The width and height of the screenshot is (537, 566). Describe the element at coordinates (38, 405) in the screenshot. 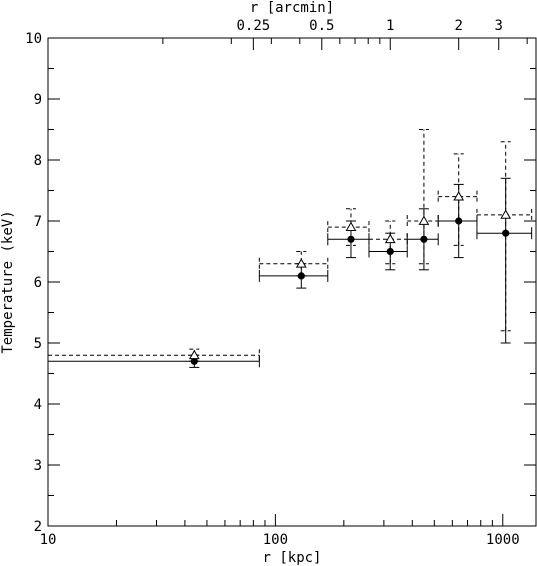

I see `y-tick-label: 4` at that location.